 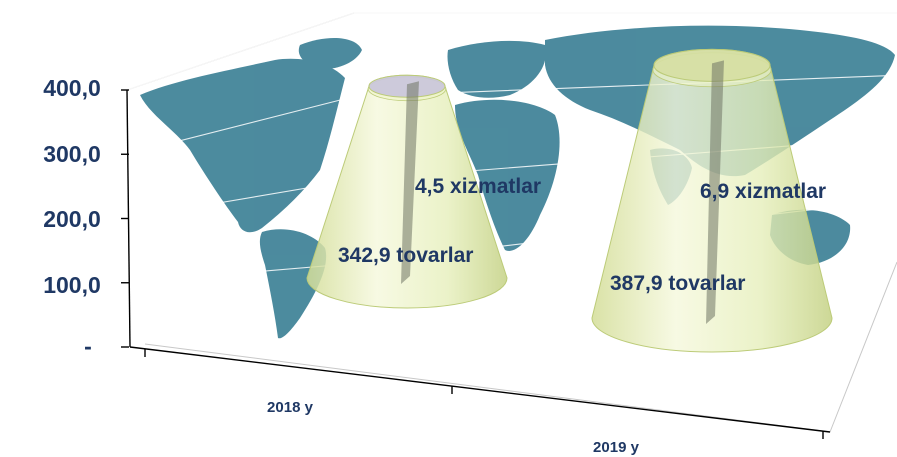 I want to click on north-america-shape, so click(x=242, y=145).